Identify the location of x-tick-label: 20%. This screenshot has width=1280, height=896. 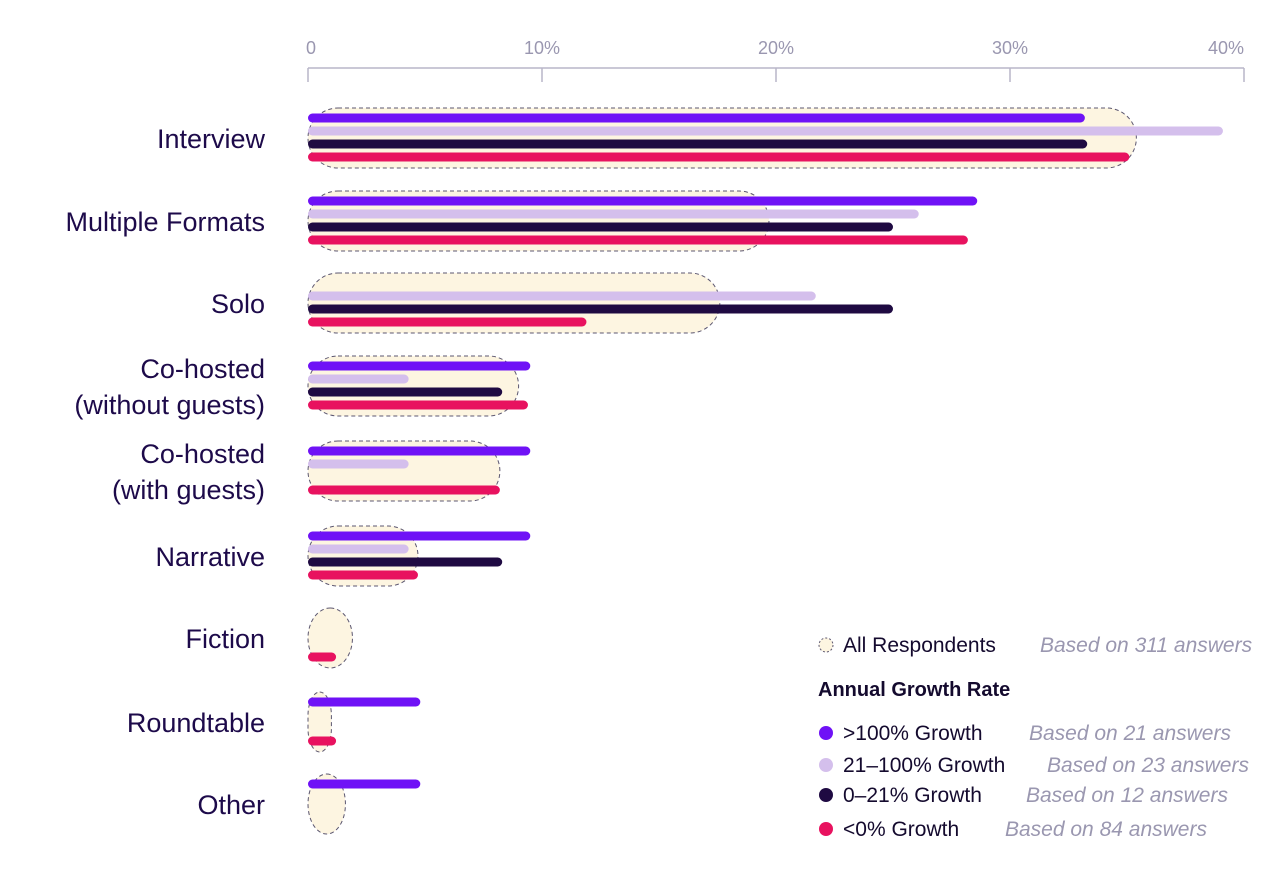
(776, 48).